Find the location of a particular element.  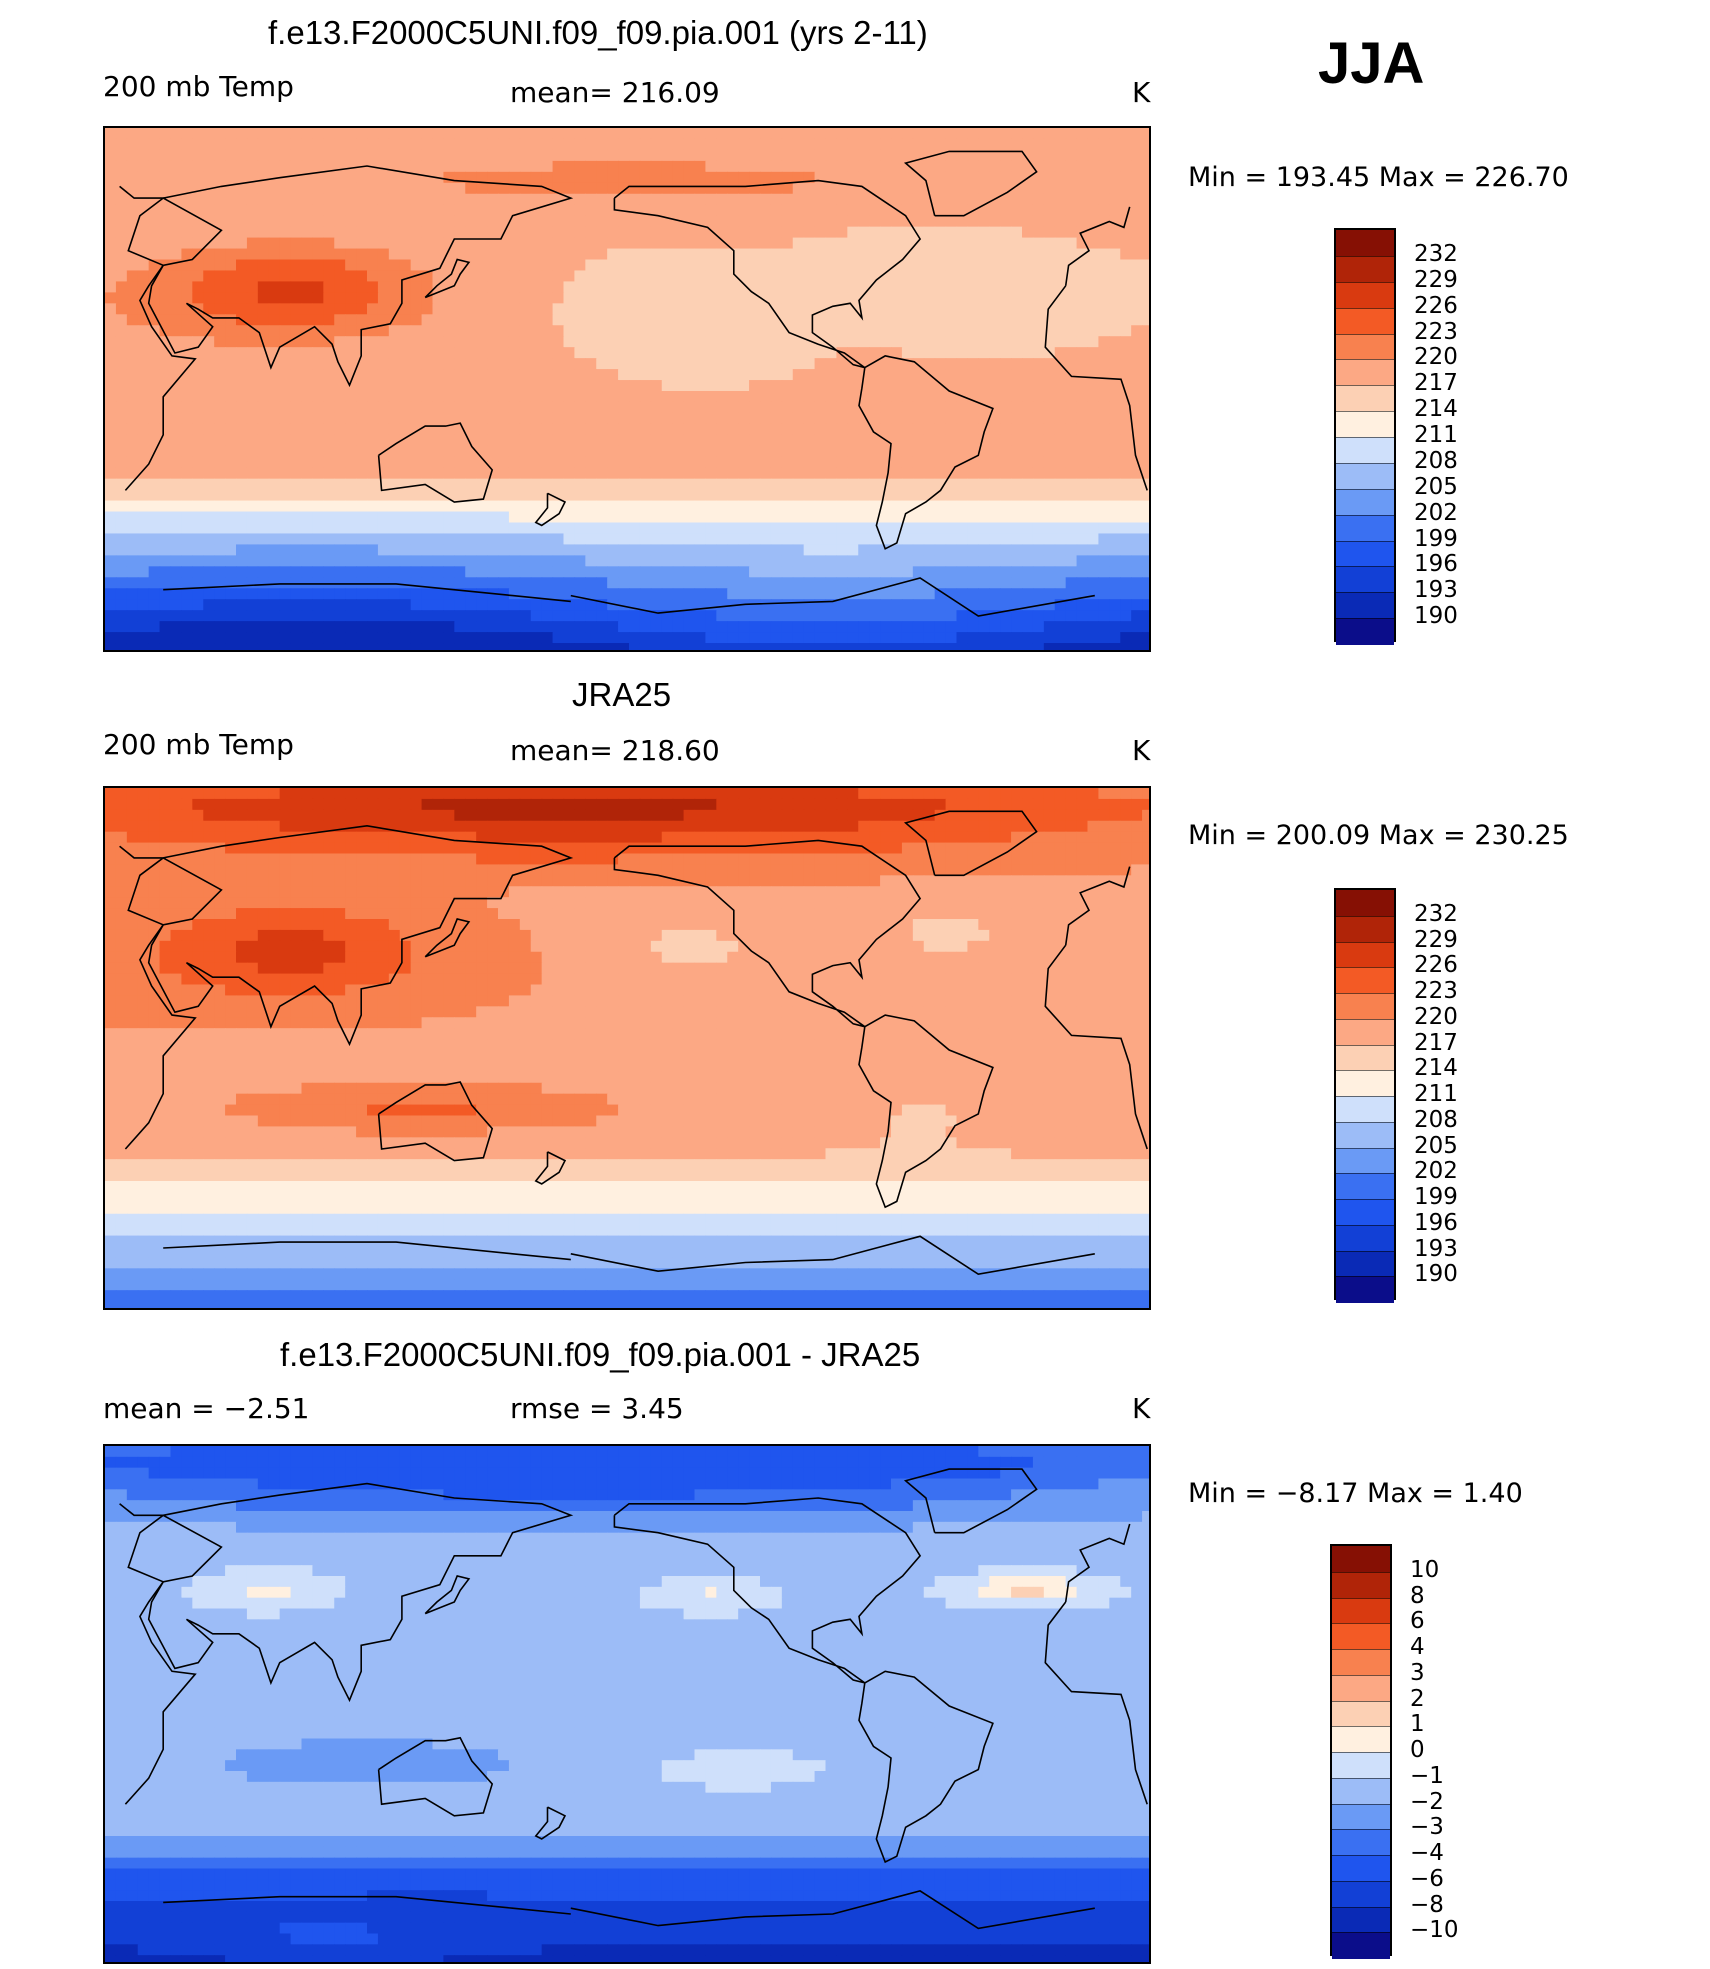

colorbar-tick-label: 214 is located at coordinates (1436, 409).